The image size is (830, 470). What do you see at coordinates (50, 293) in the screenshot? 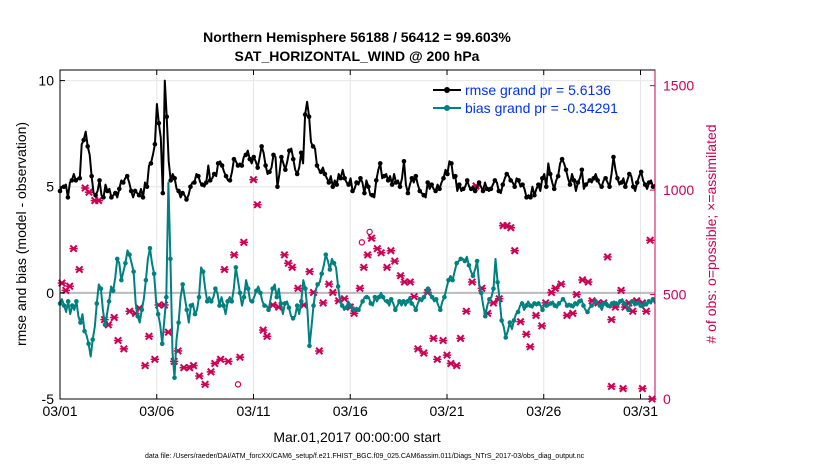
I see `y-tick-label-1: 0` at bounding box center [50, 293].